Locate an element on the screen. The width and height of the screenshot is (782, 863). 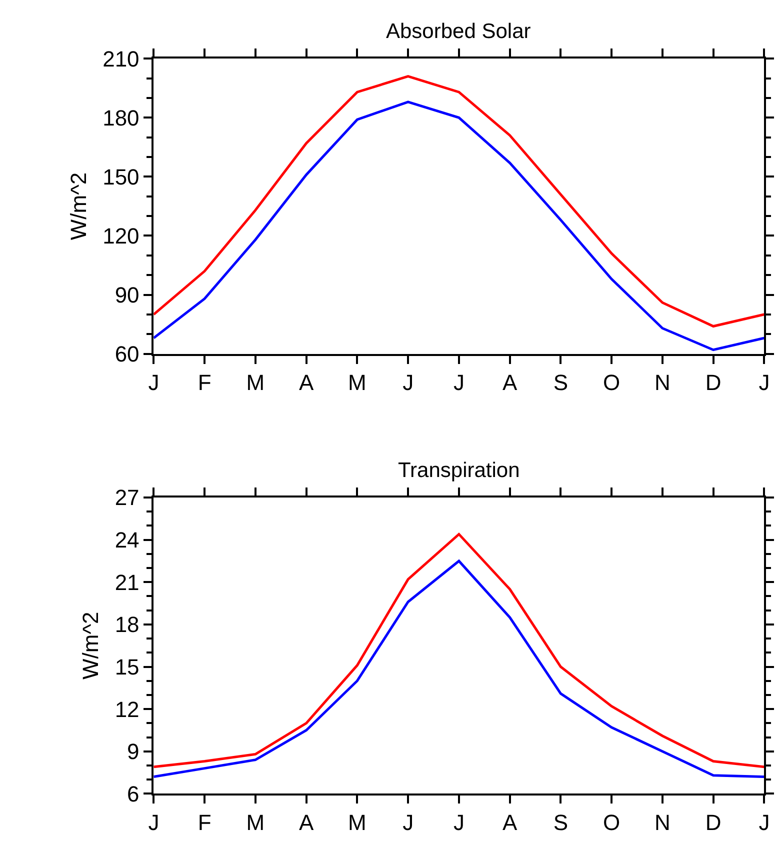
y-tick-label: 210 is located at coordinates (121, 59).